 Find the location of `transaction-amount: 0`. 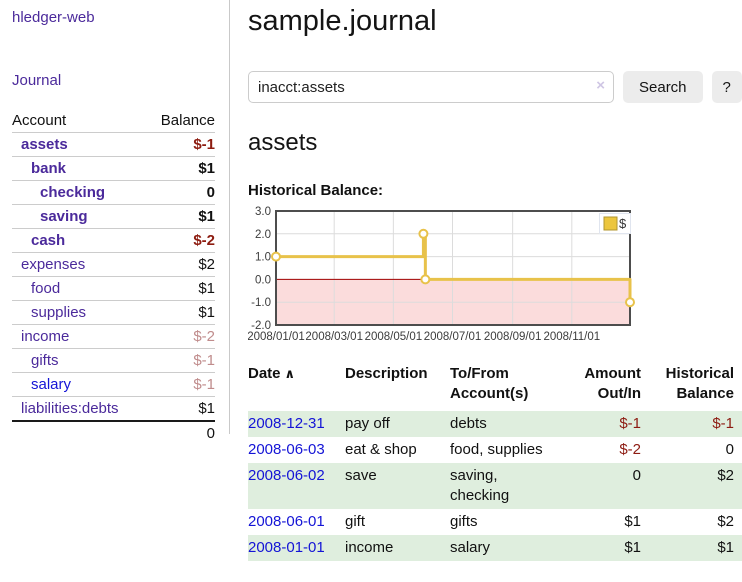

transaction-amount: 0 is located at coordinates (636, 475).